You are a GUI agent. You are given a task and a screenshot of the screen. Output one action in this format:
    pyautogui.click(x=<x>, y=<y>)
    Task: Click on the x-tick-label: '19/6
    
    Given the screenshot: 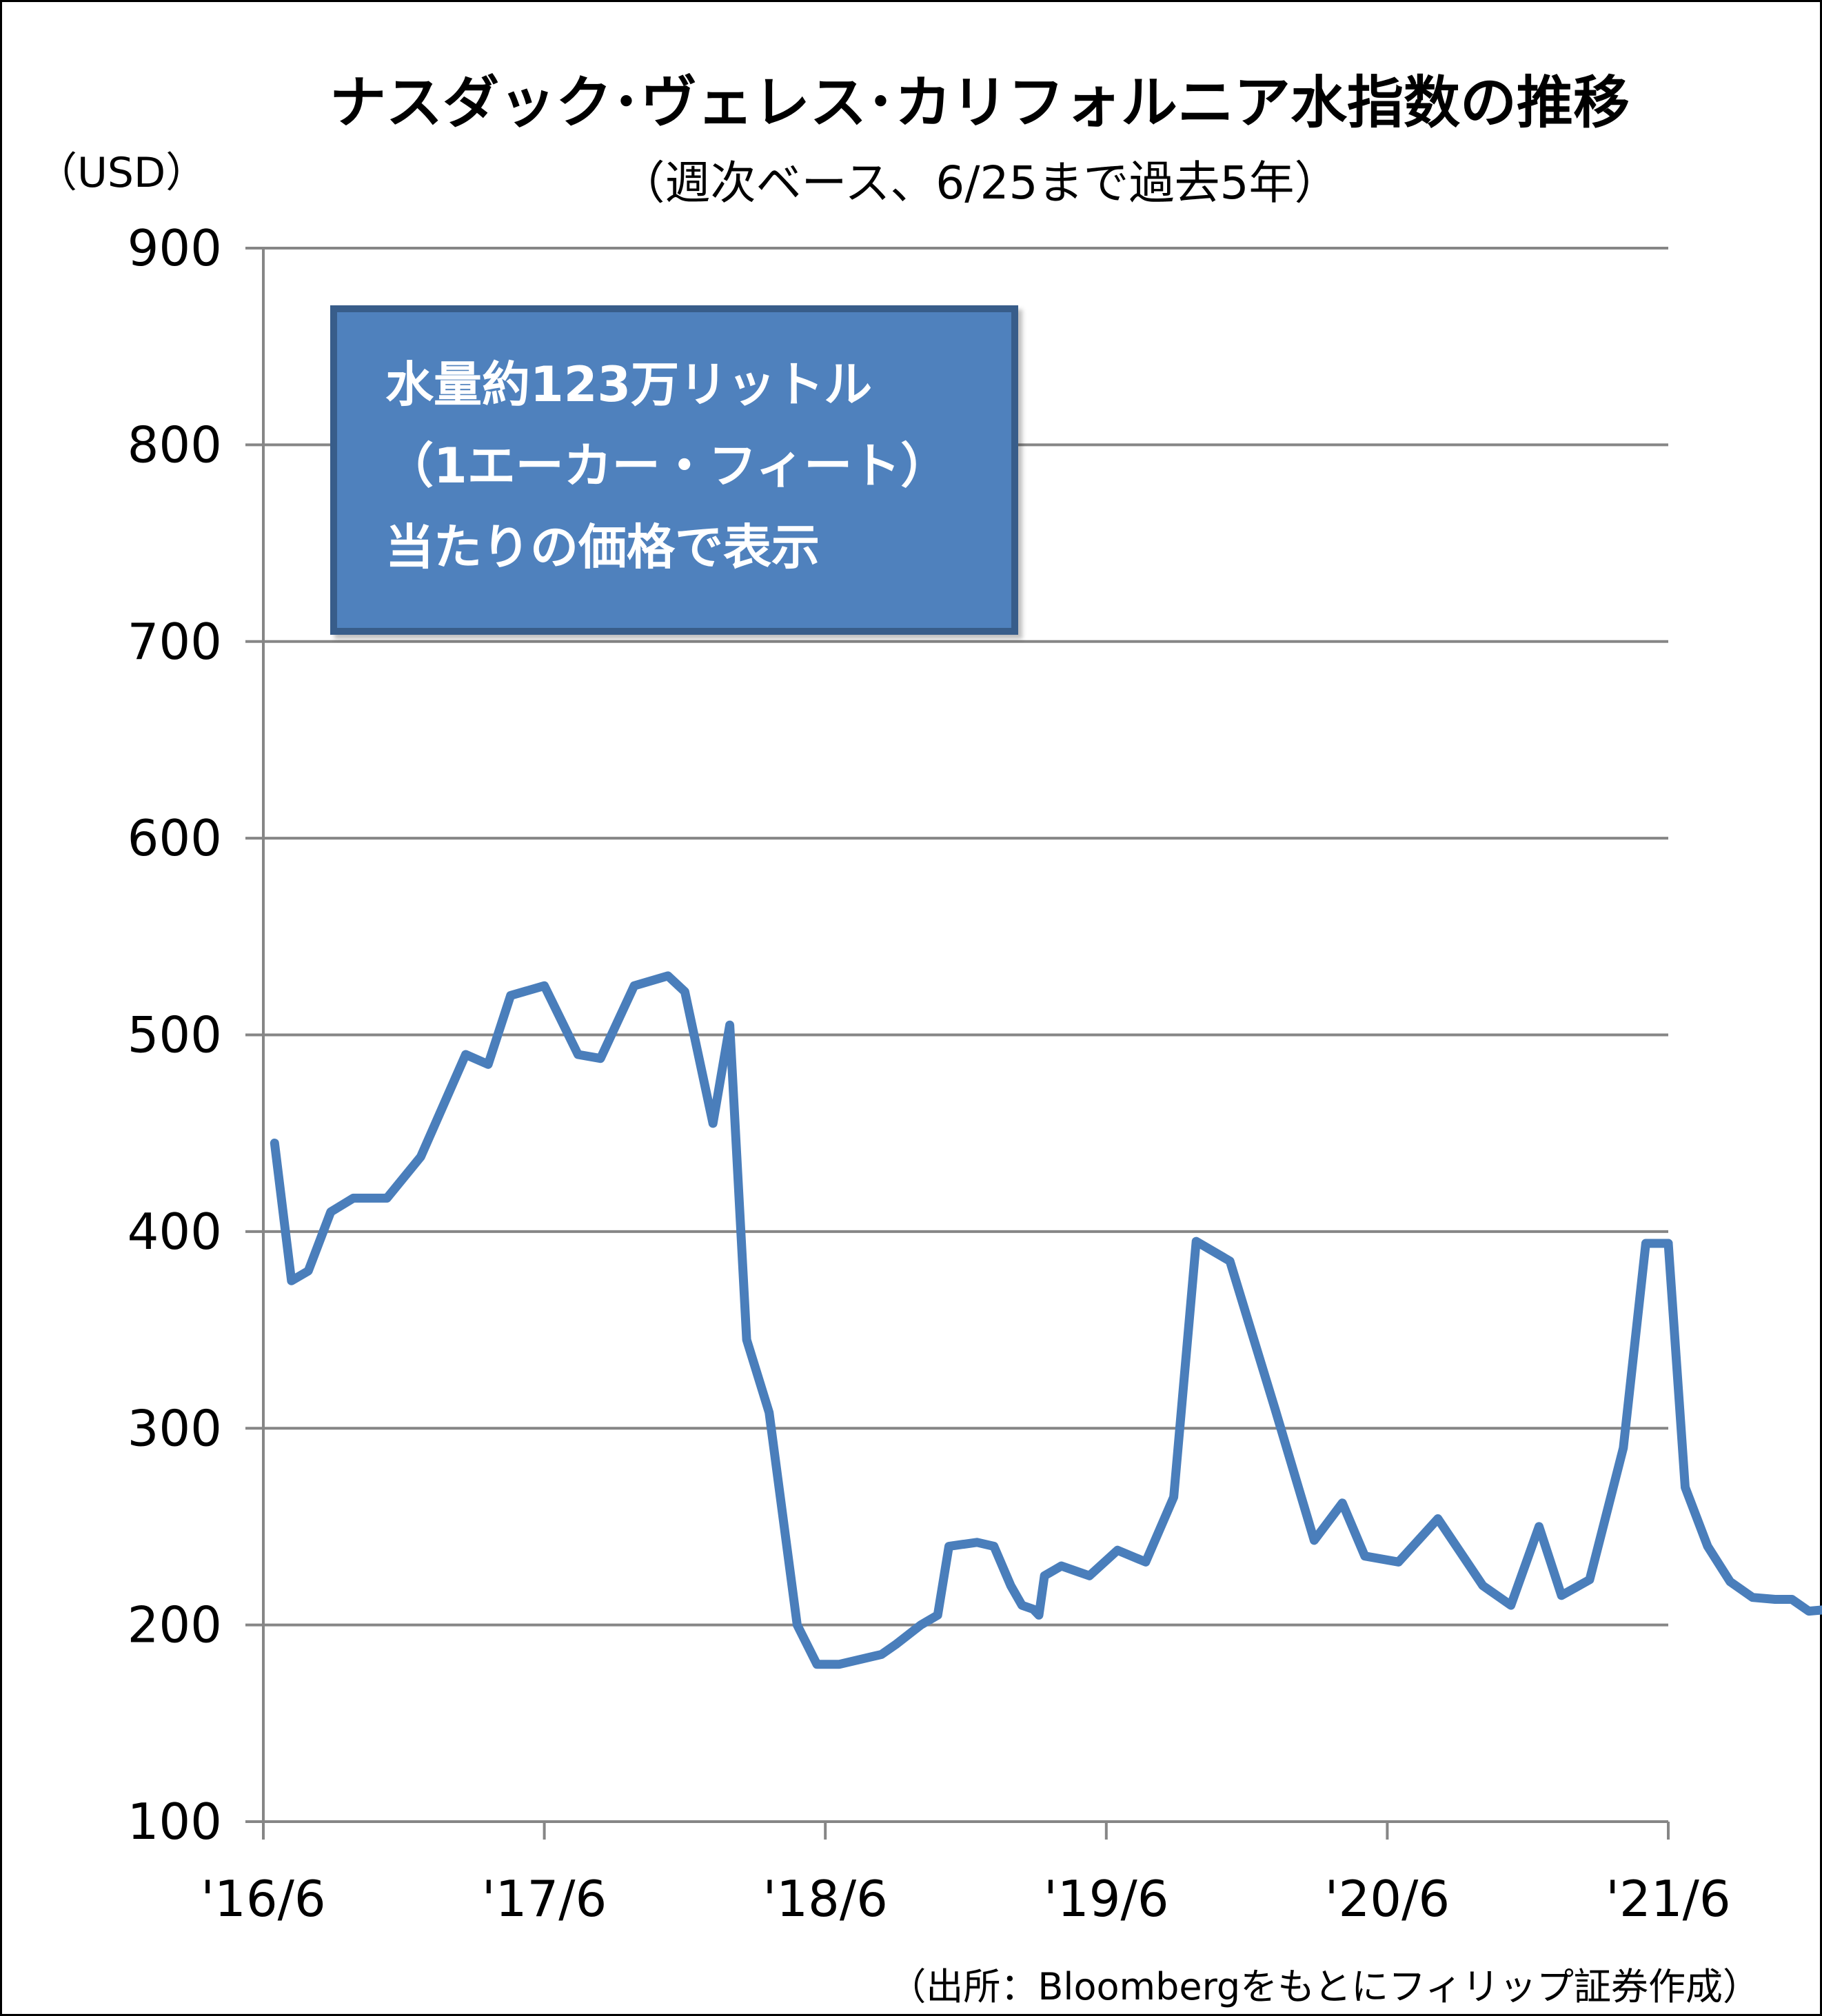 What is the action you would take?
    pyautogui.click(x=1106, y=1899)
    